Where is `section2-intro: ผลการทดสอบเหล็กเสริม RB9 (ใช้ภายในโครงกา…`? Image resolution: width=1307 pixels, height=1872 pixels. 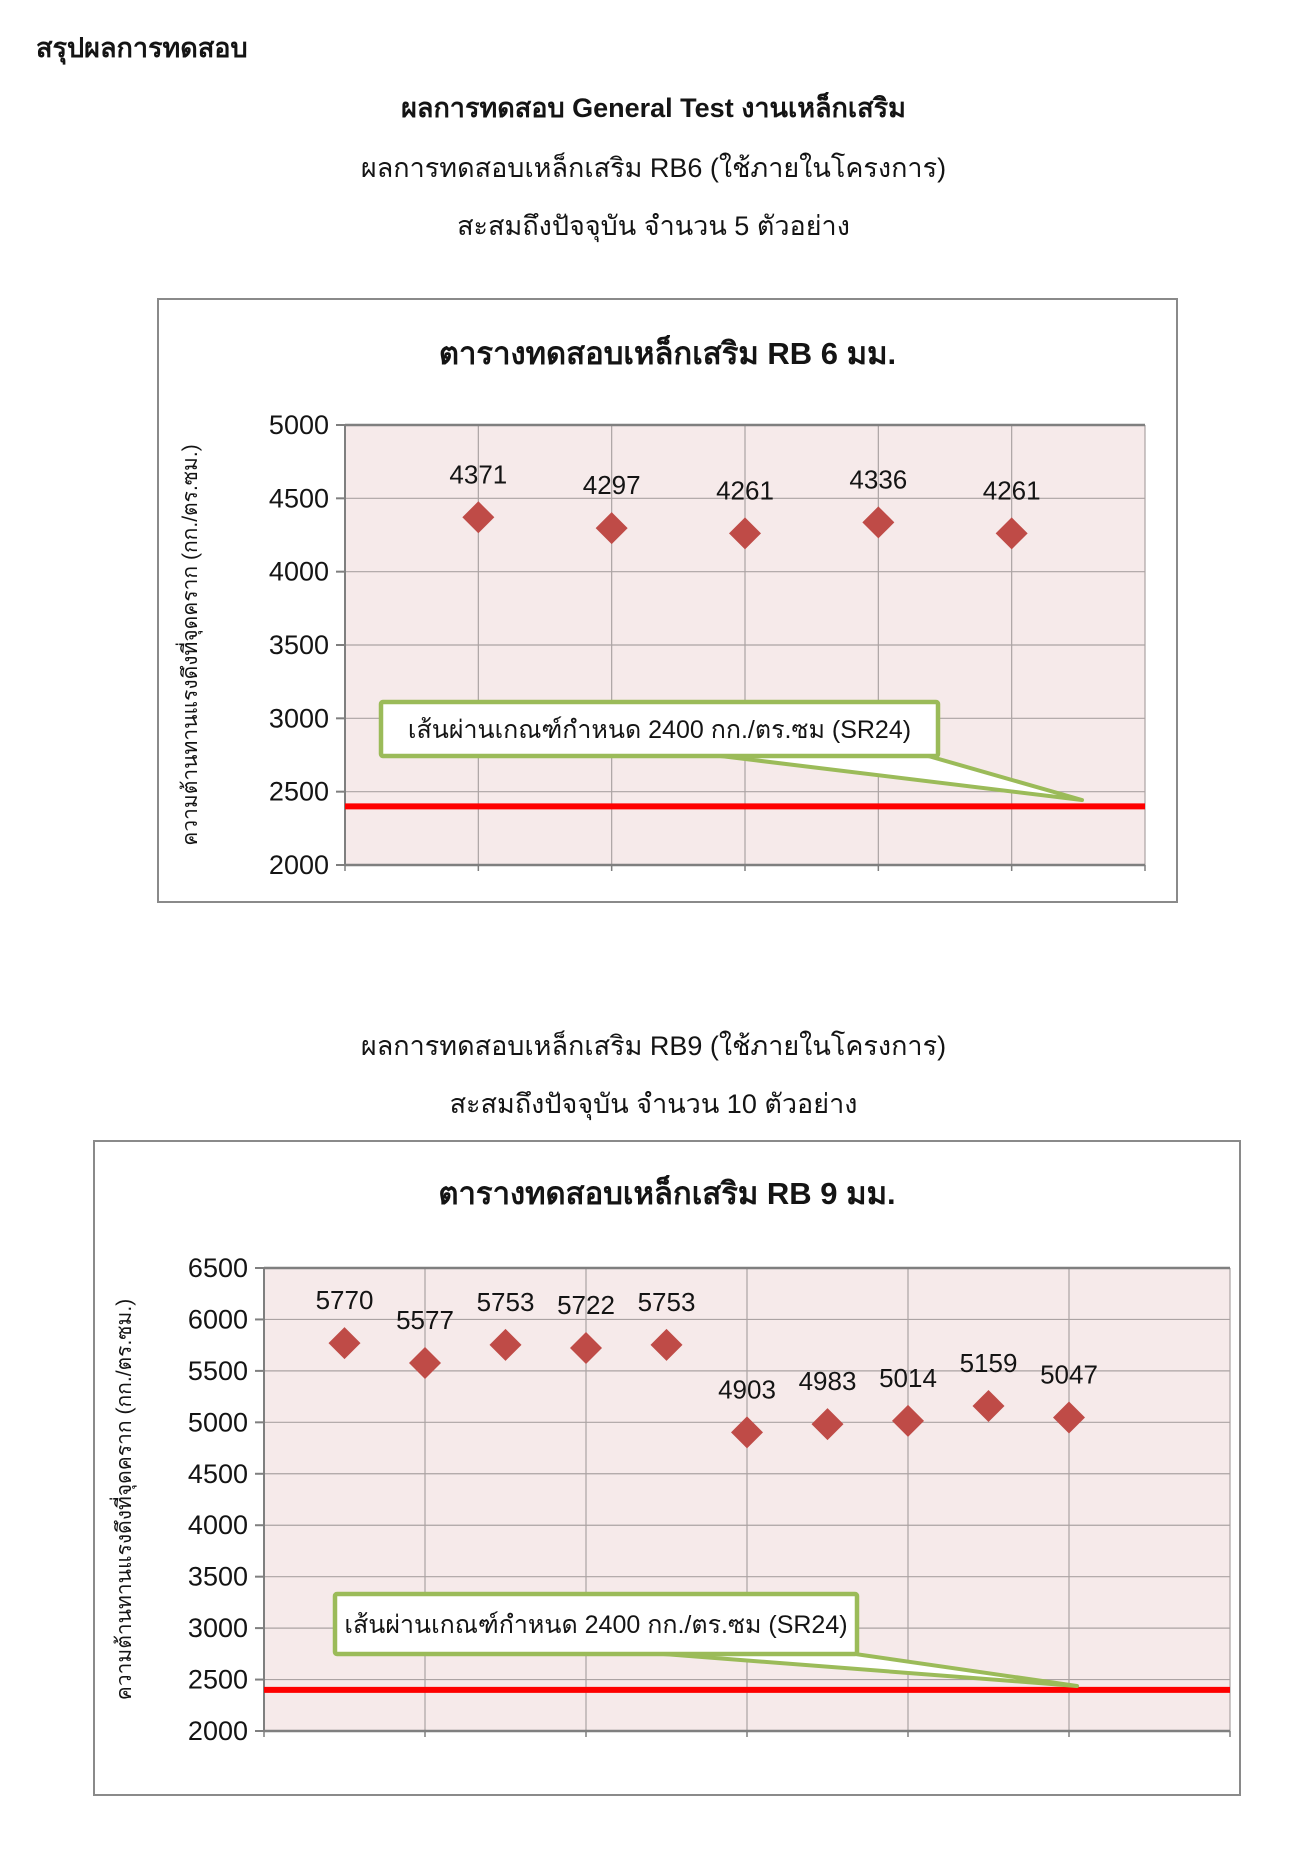 section2-intro: ผลการทดสอบเหล็กเสริม RB9 (ใช้ภายในโครงกา… is located at coordinates (653, 1046).